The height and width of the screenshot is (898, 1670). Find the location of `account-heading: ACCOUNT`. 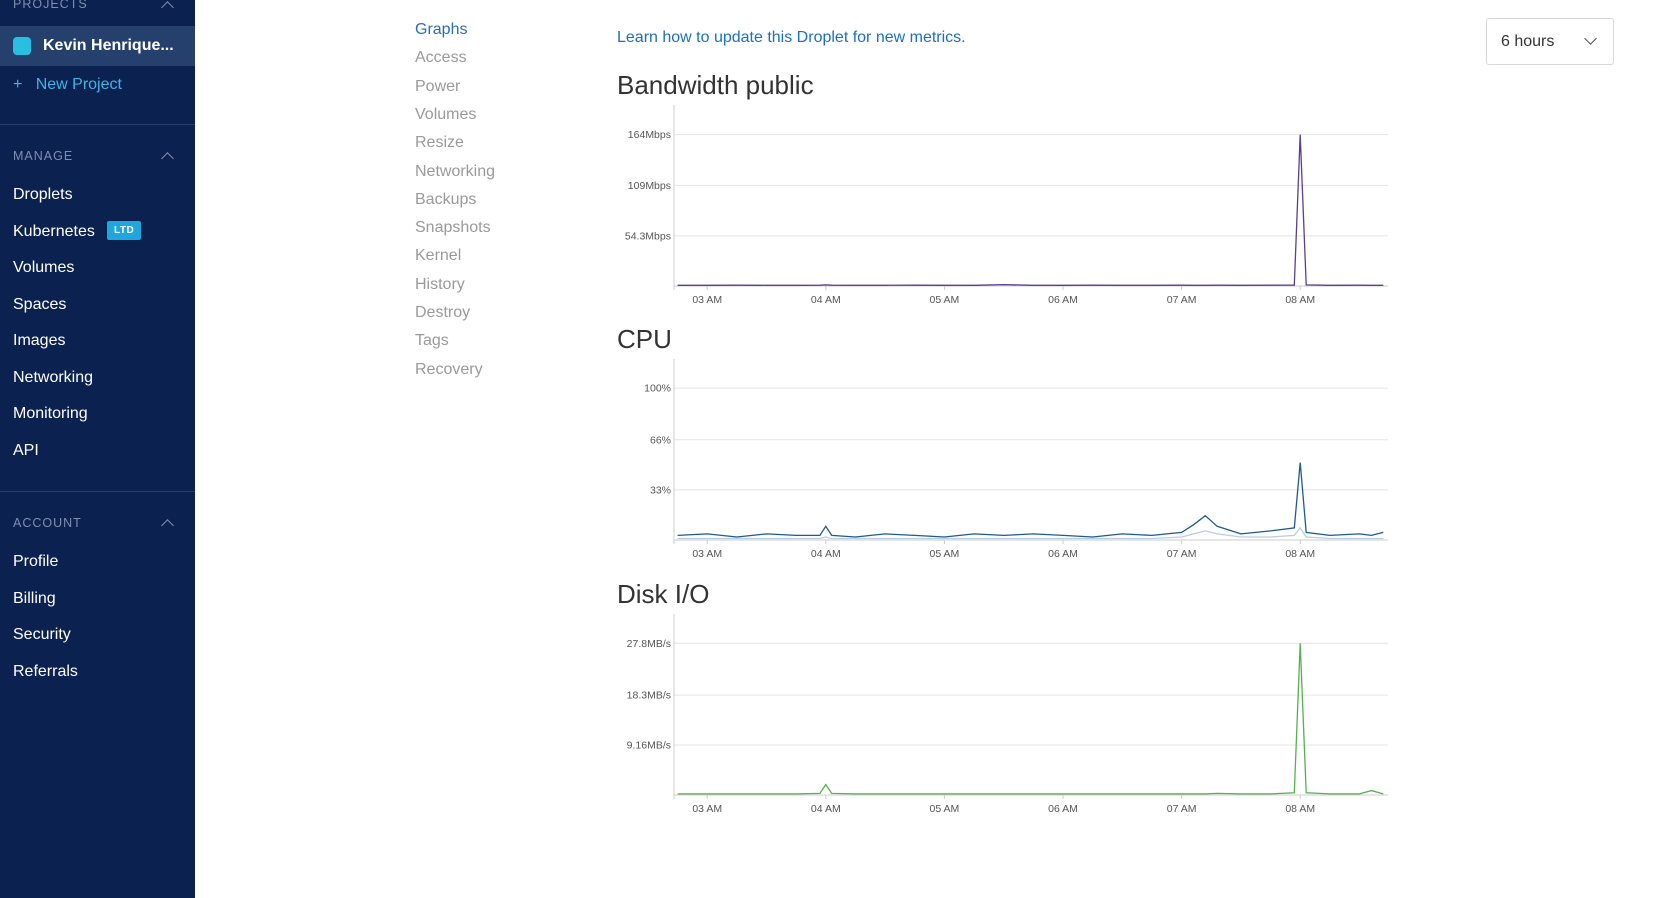

account-heading: ACCOUNT is located at coordinates (47, 523).